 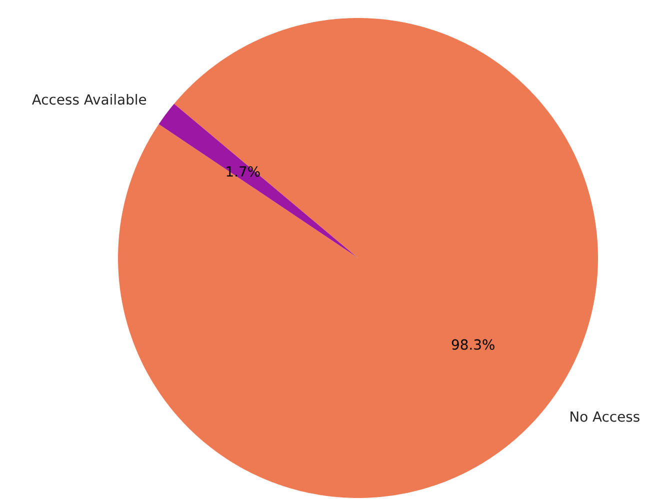 I want to click on data-label: 98.3%, so click(x=473, y=344).